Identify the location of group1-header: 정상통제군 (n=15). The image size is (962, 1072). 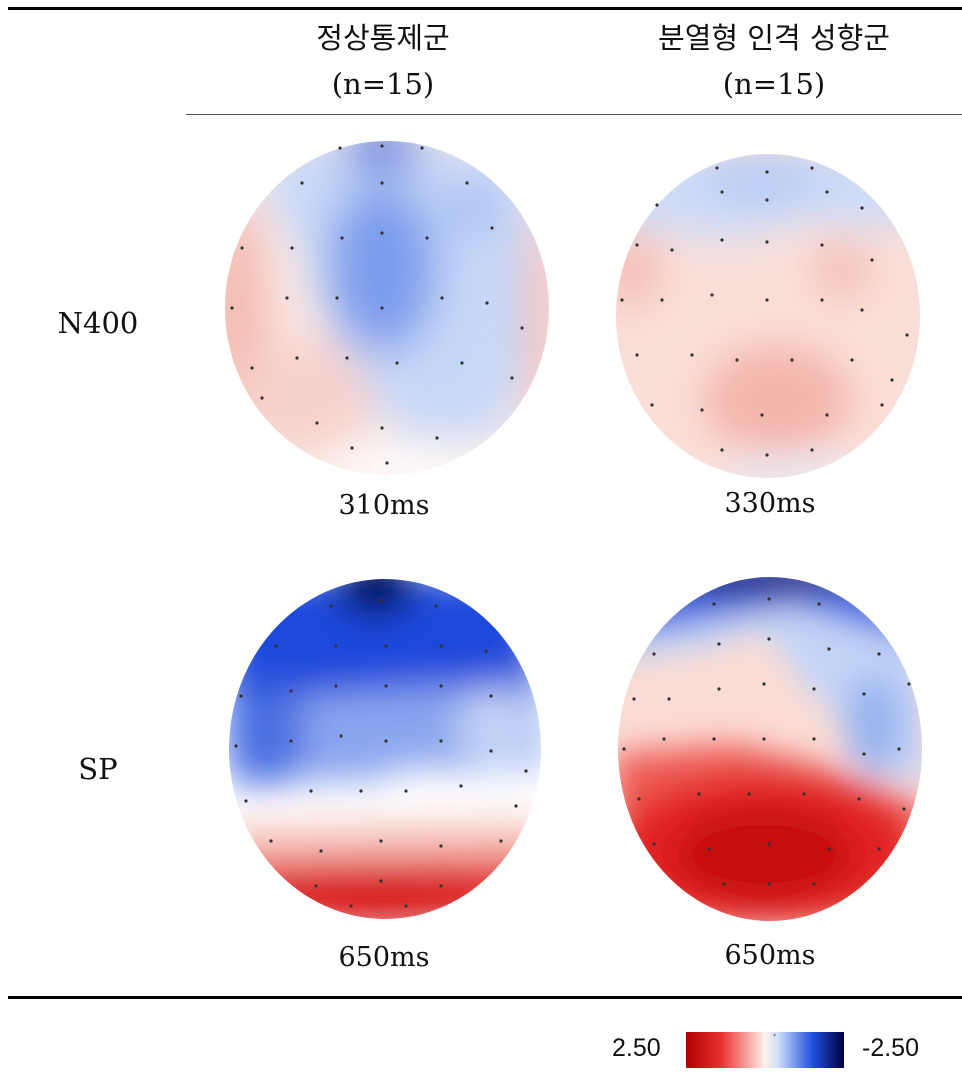
(383, 61).